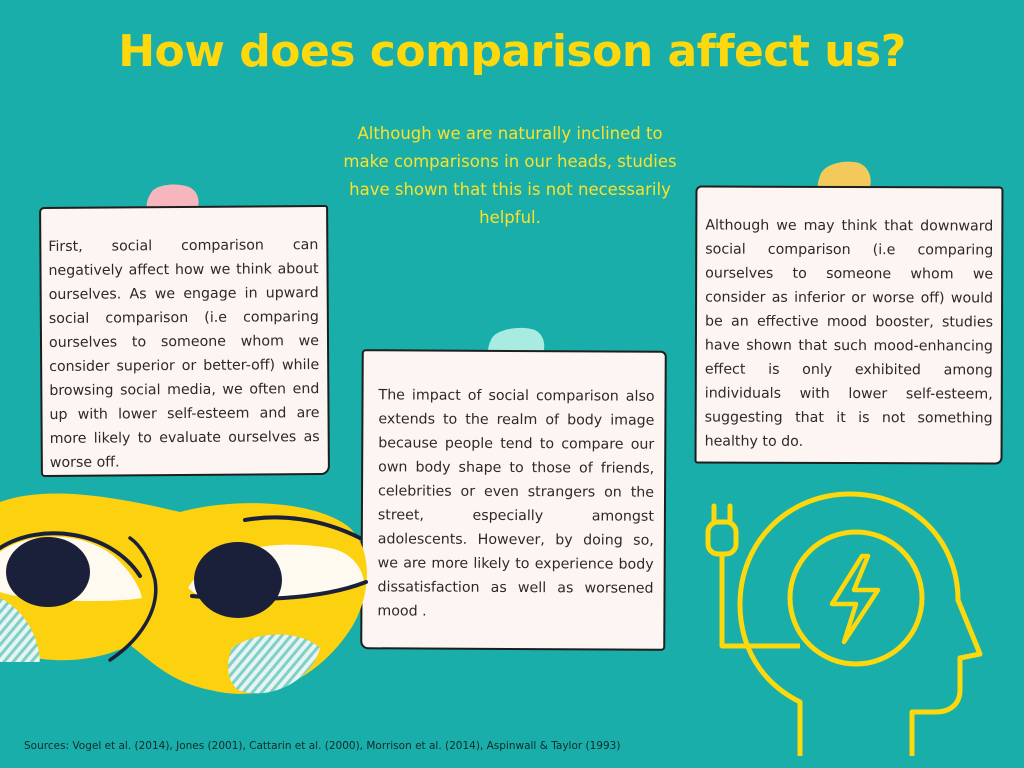  What do you see at coordinates (512, 51) in the screenshot?
I see `page-title: How does comparison affect us?` at bounding box center [512, 51].